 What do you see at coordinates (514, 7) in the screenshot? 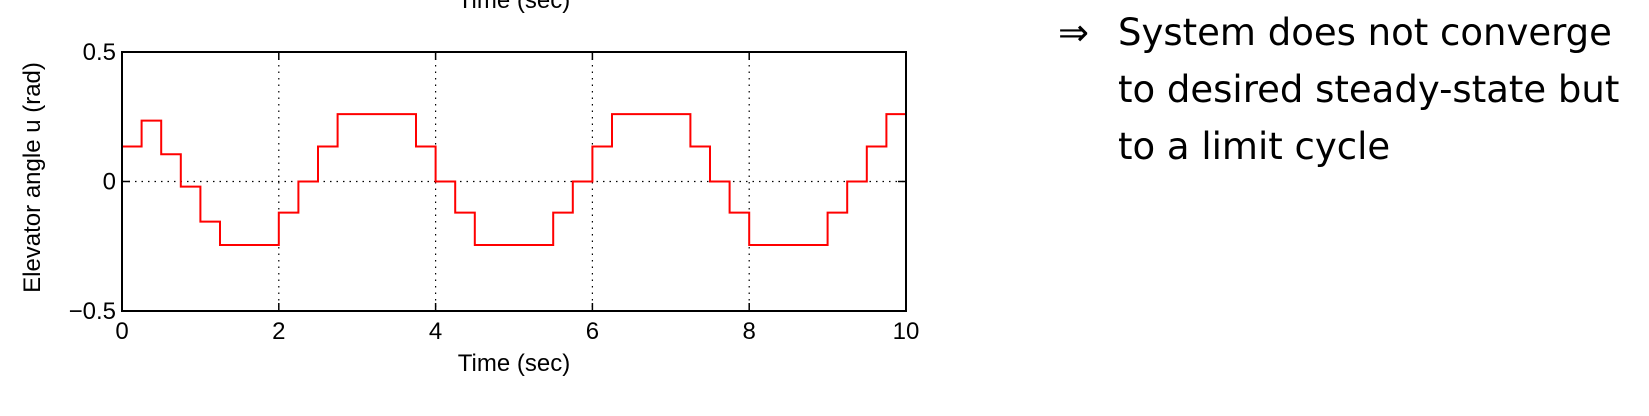
I see `top-cut-axis-label: Time (sec)` at bounding box center [514, 7].